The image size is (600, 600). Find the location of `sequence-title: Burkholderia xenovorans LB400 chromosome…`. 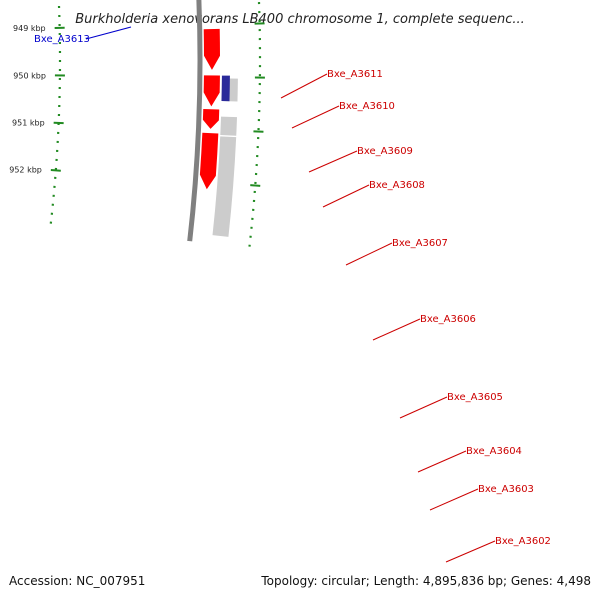

sequence-title: Burkholderia xenovorans LB400 chromosome… is located at coordinates (300, 19).